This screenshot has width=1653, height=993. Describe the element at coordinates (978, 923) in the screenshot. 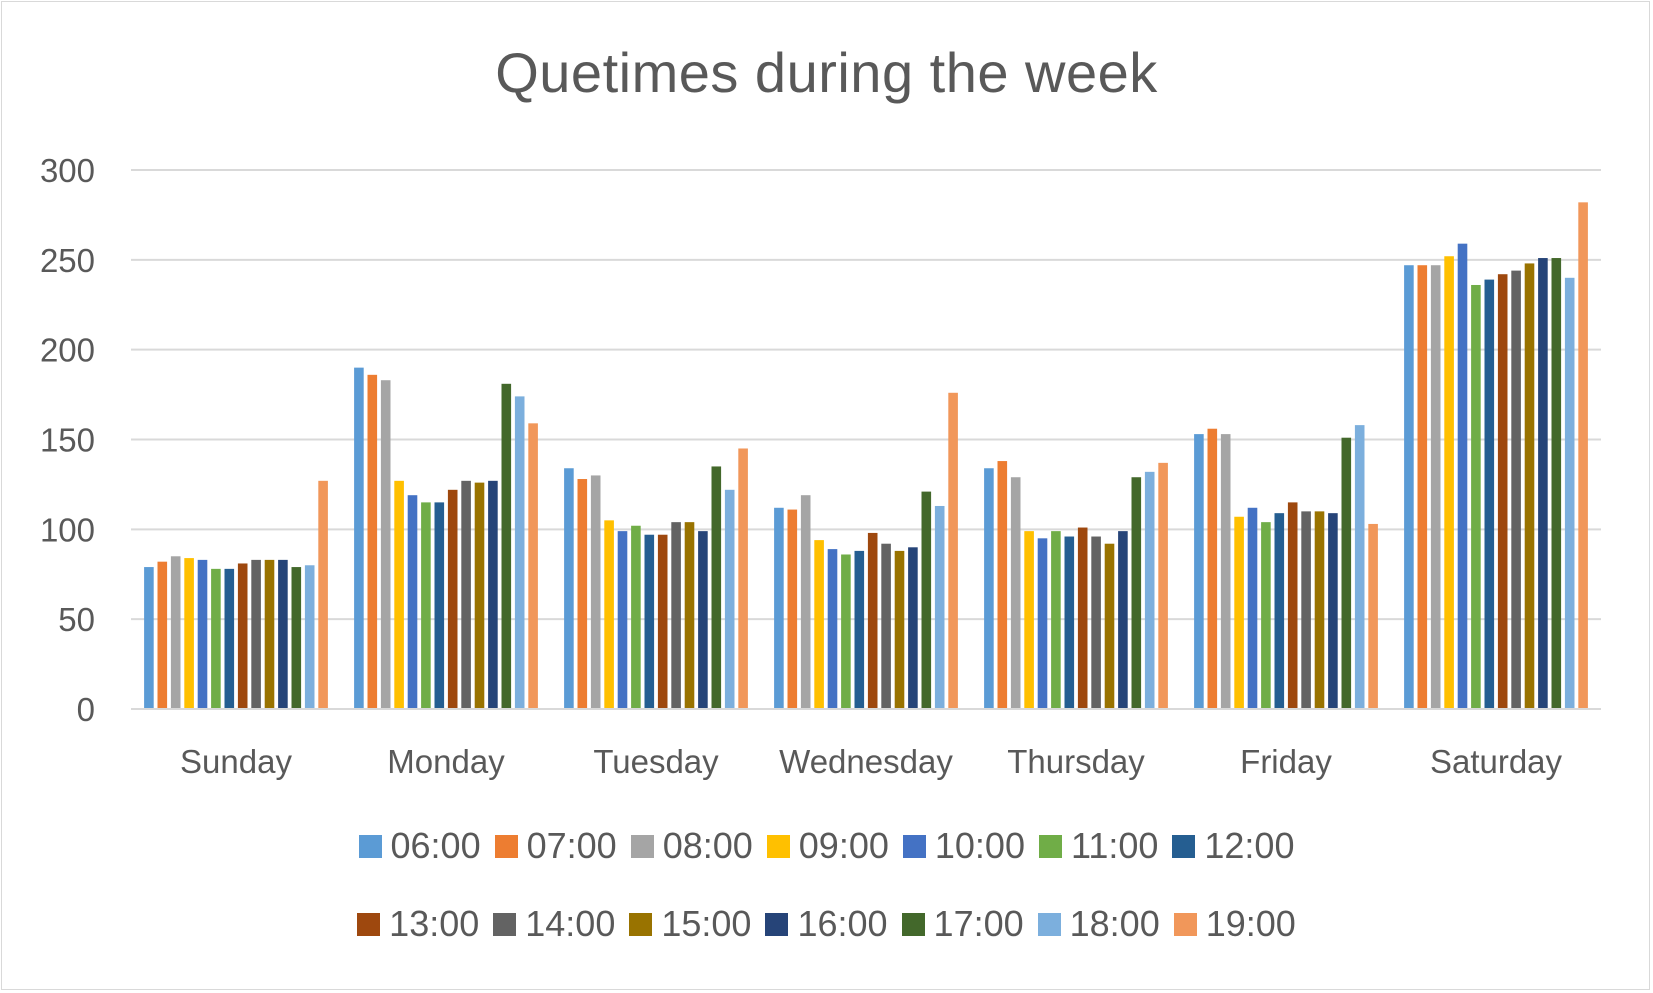

I see `legend-label: 17:00` at that location.